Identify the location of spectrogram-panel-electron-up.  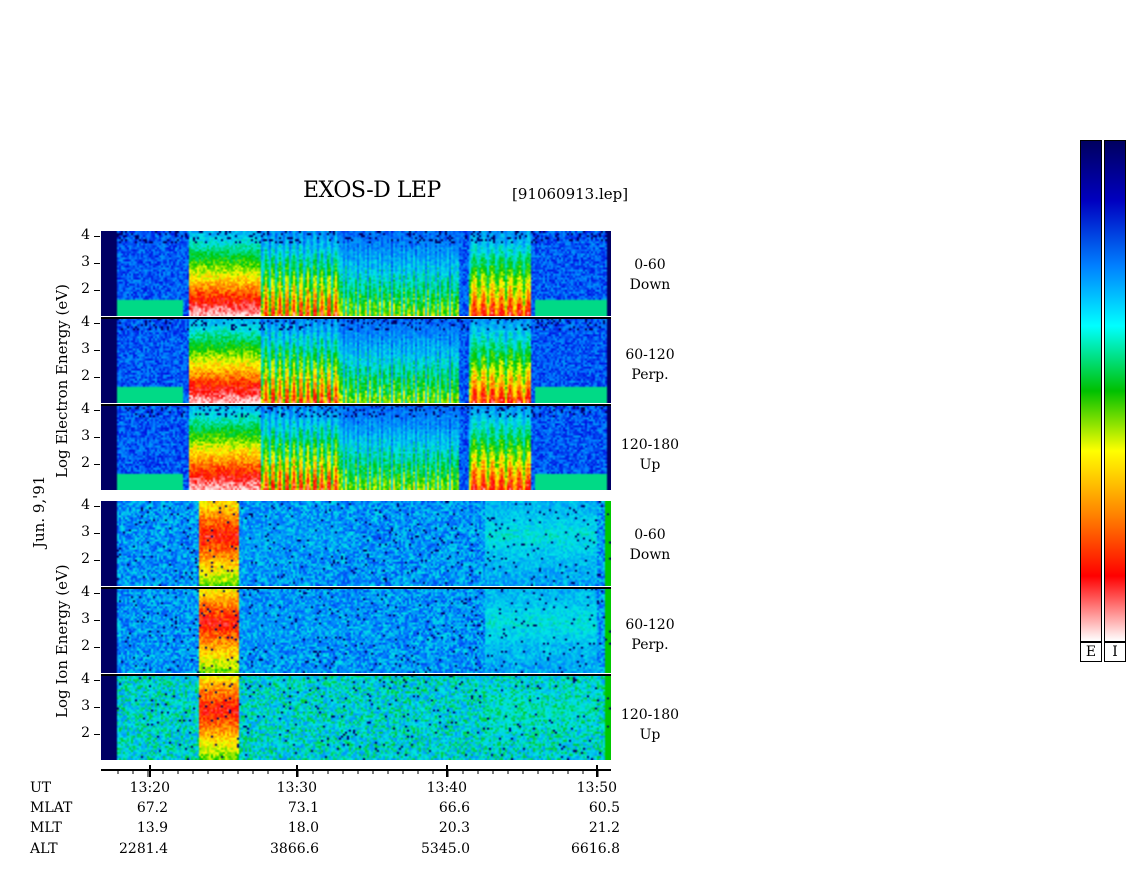
(356, 447).